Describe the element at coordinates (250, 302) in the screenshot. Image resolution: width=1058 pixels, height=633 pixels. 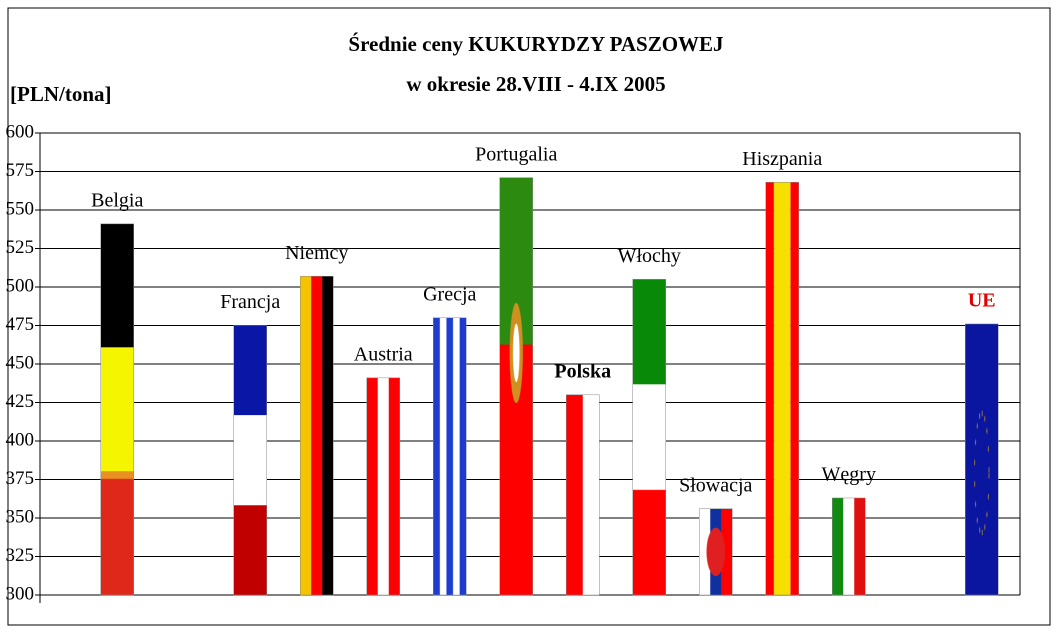
I see `bar-label: Francja` at that location.